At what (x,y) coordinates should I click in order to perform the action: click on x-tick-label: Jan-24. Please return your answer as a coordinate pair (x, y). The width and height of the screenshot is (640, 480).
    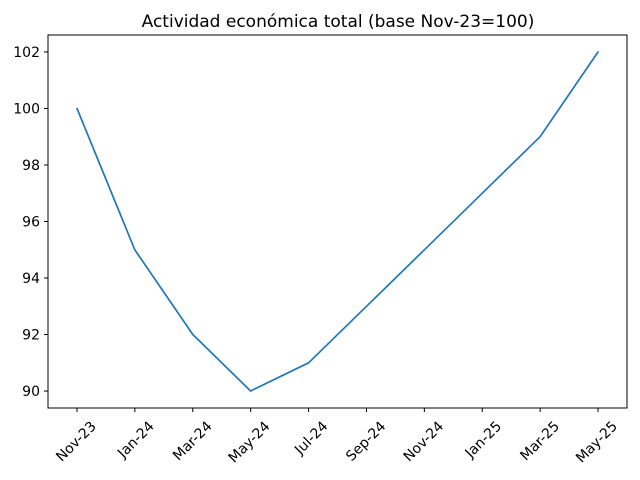
    Looking at the image, I should click on (136, 440).